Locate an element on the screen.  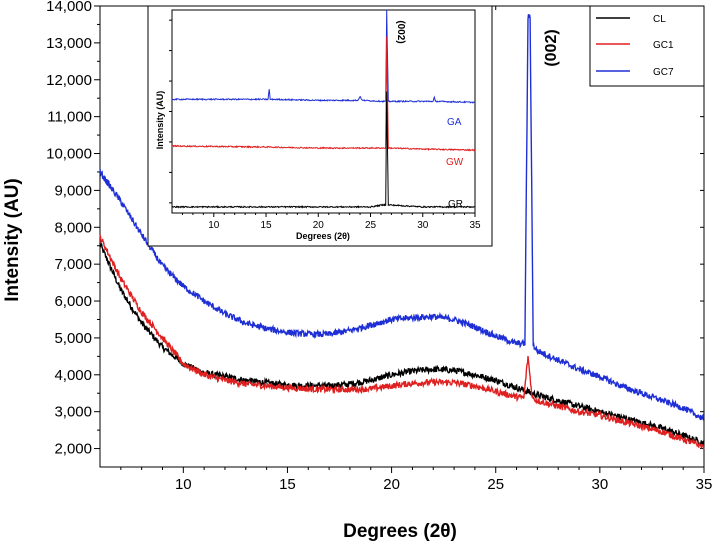
main-x-tick-label: 20 is located at coordinates (391, 484).